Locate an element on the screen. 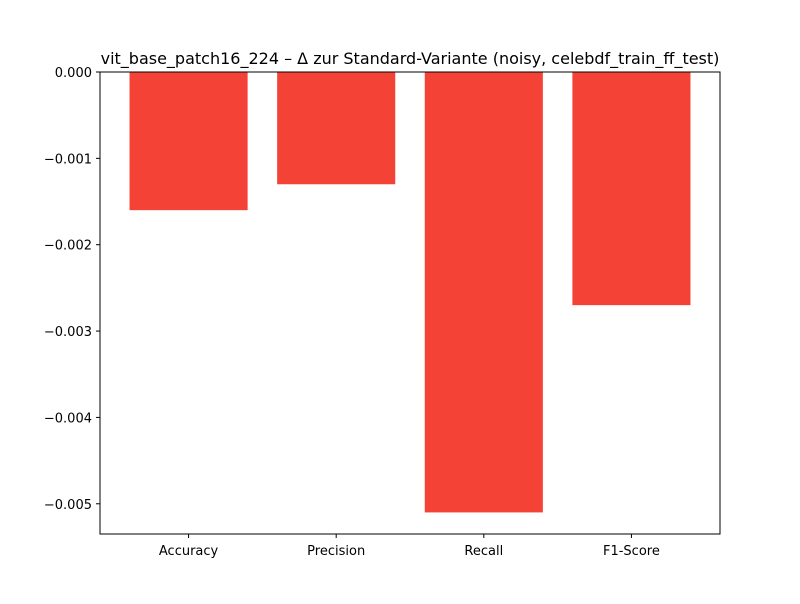 Image resolution: width=800 pixels, height=604 pixels. bar-accuracy is located at coordinates (188, 141).